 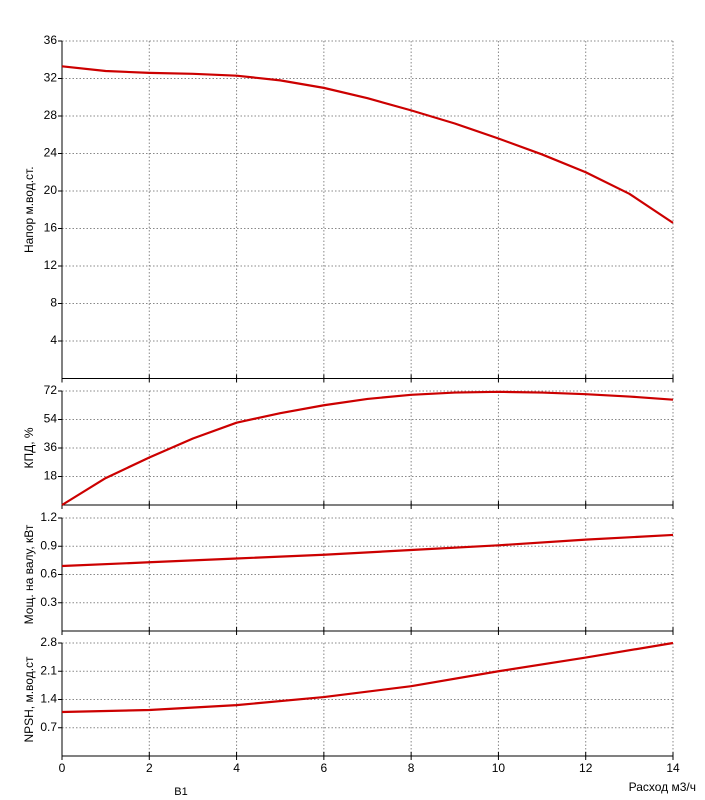 I want to click on y-tick-label: 54, so click(x=51, y=419).